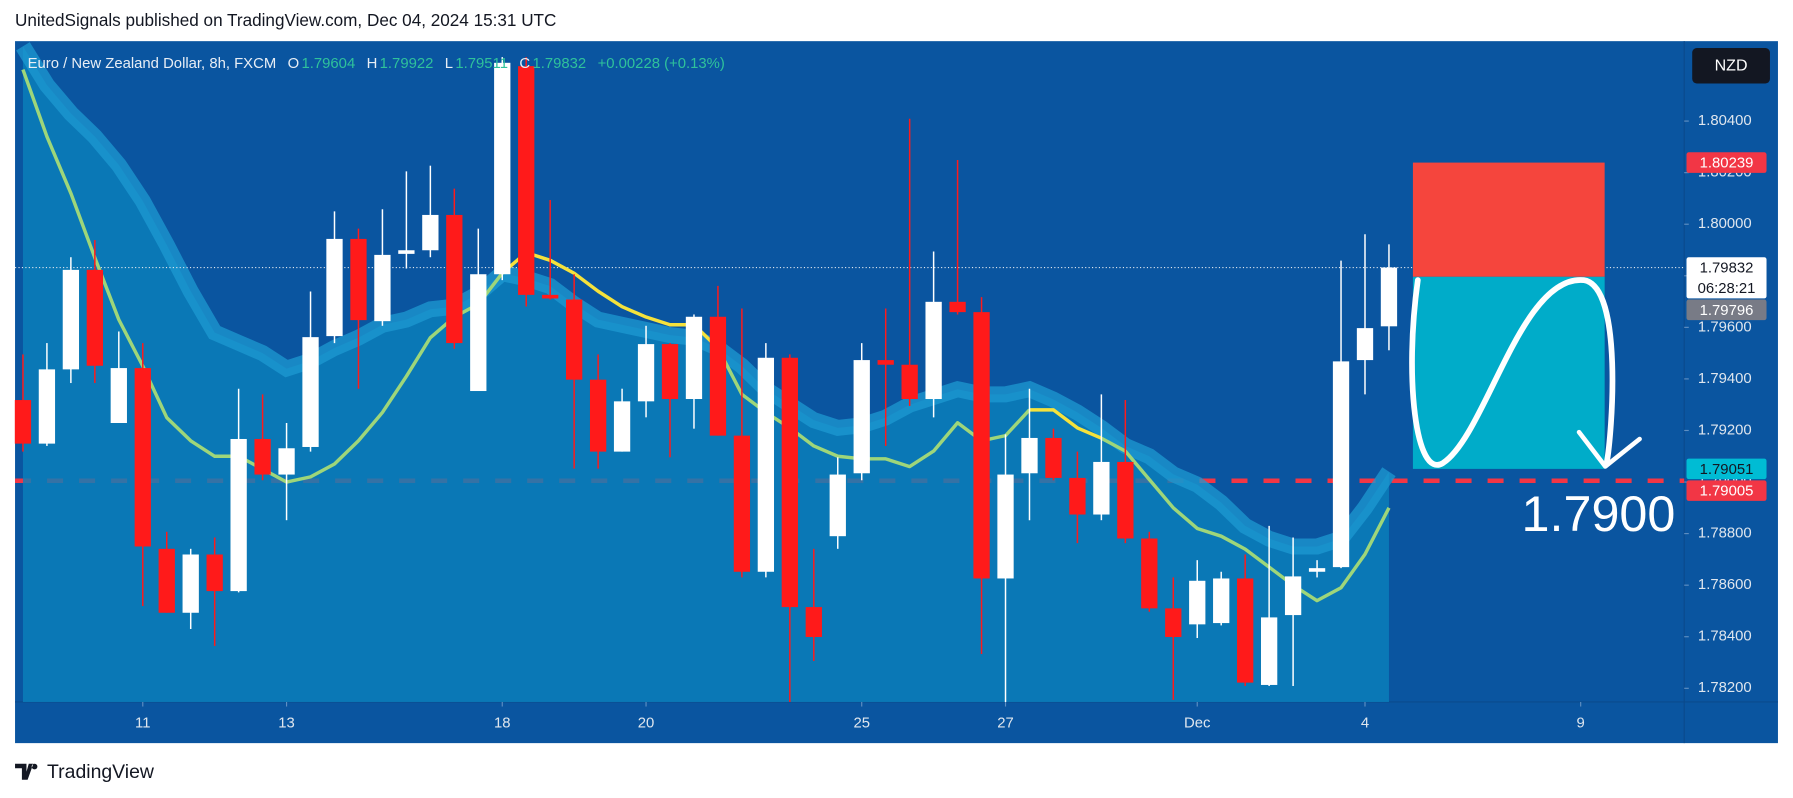  Describe the element at coordinates (524, 64) in the screenshot. I see `legend-label: C` at that location.